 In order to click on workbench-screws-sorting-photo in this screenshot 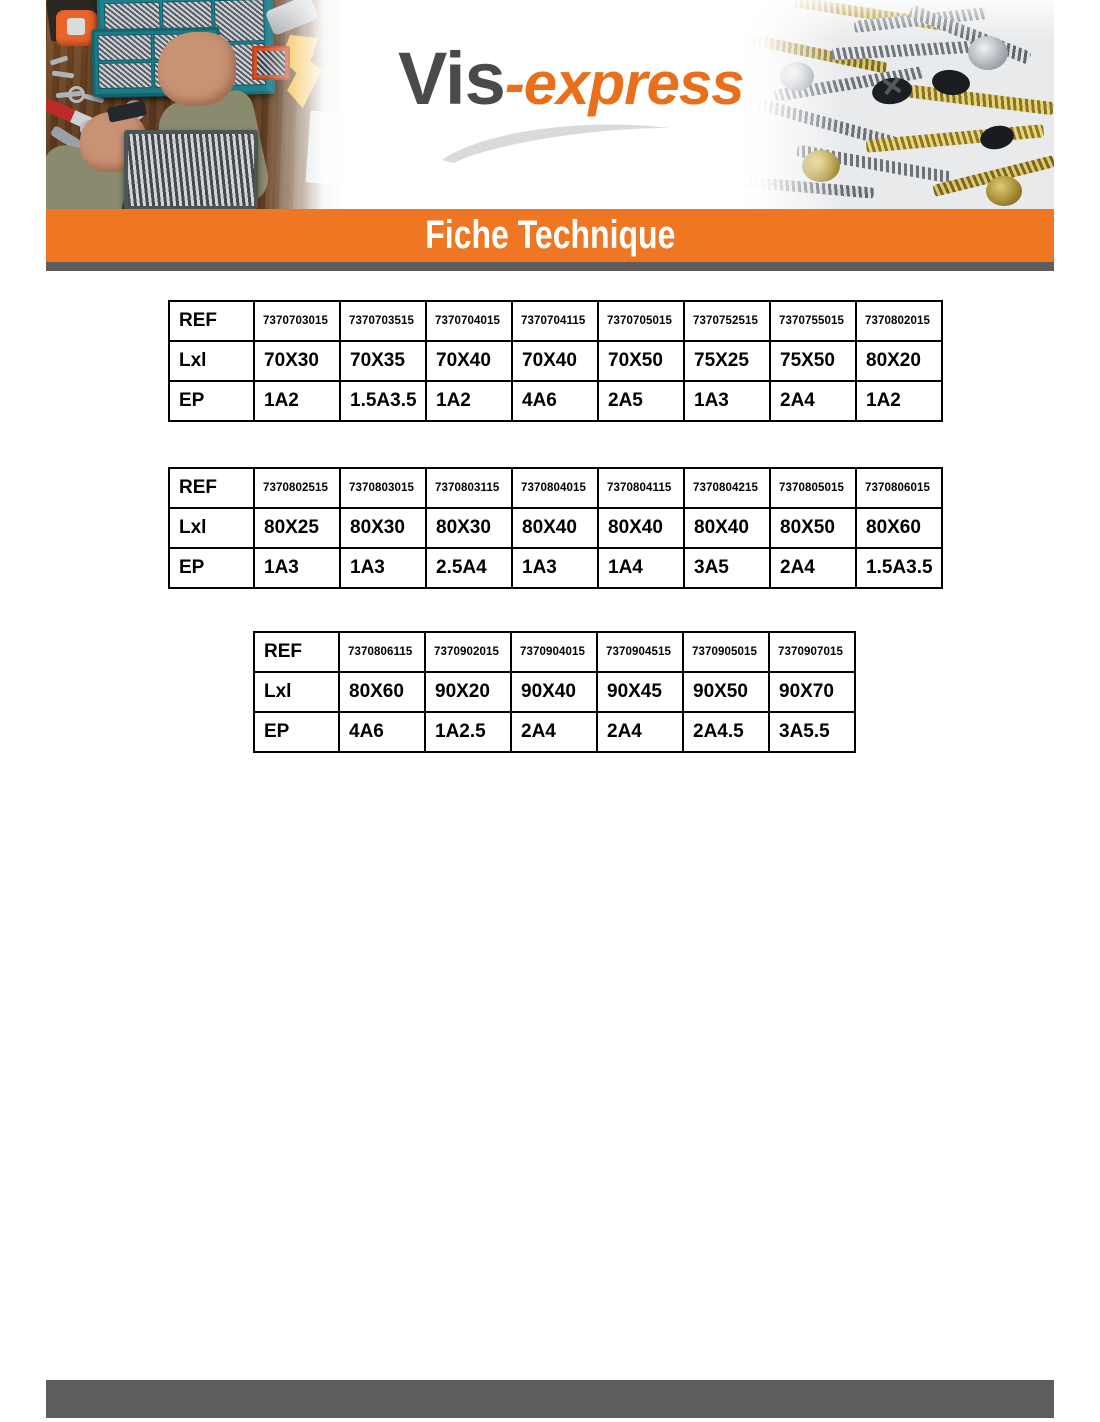, I will do `click(196, 104)`.